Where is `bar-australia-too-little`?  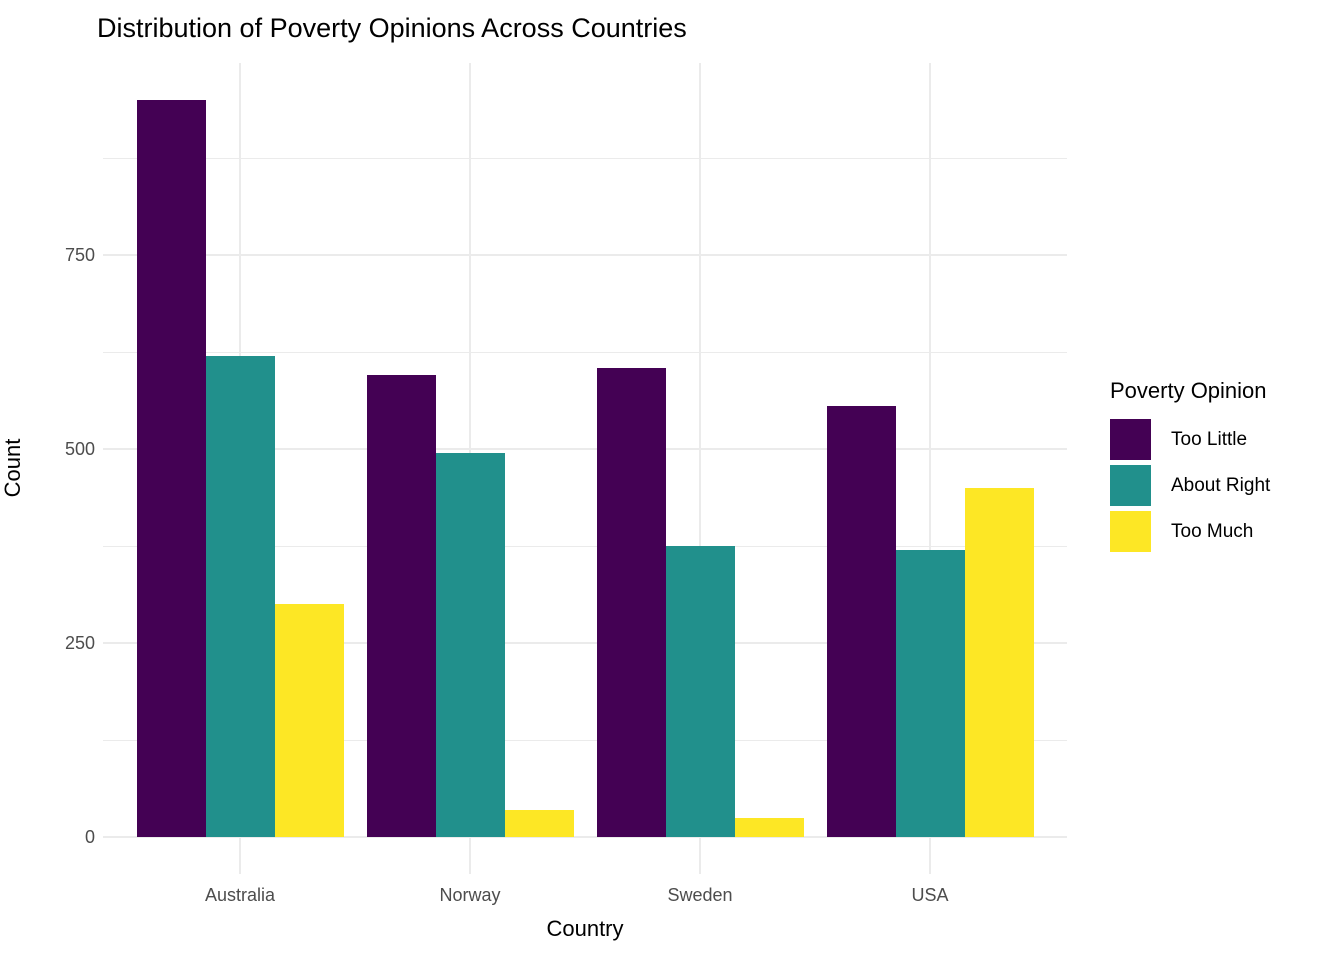
bar-australia-too-little is located at coordinates (171, 468).